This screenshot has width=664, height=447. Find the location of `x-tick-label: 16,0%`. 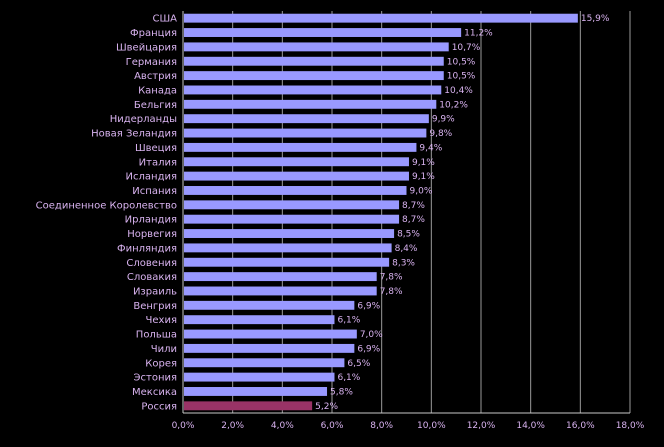

x-tick-label: 16,0% is located at coordinates (580, 426).